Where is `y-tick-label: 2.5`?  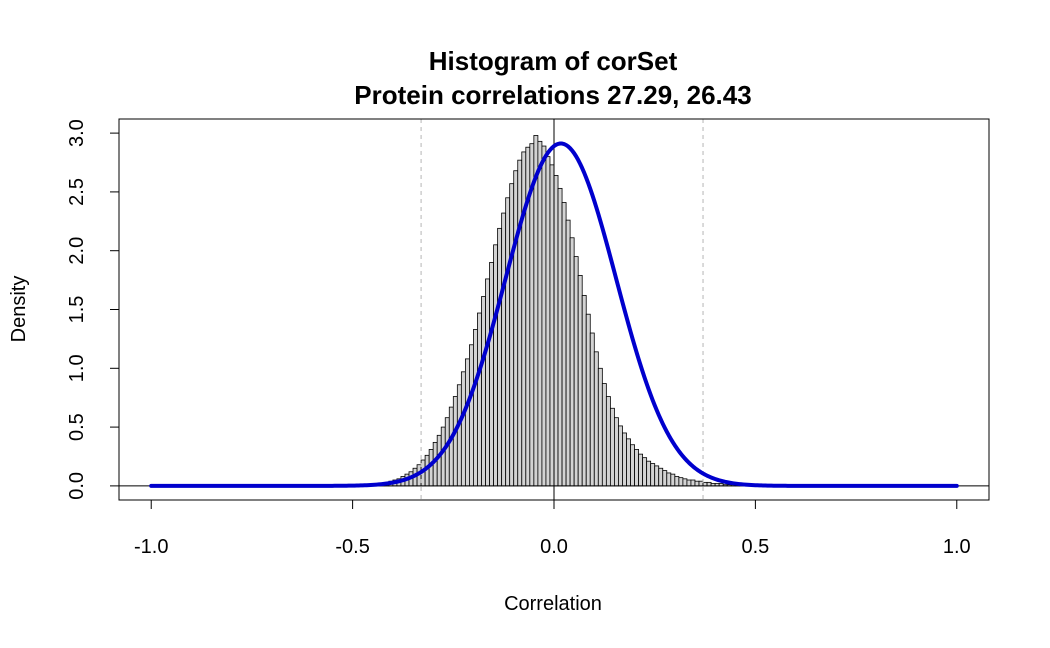 y-tick-label: 2.5 is located at coordinates (77, 192).